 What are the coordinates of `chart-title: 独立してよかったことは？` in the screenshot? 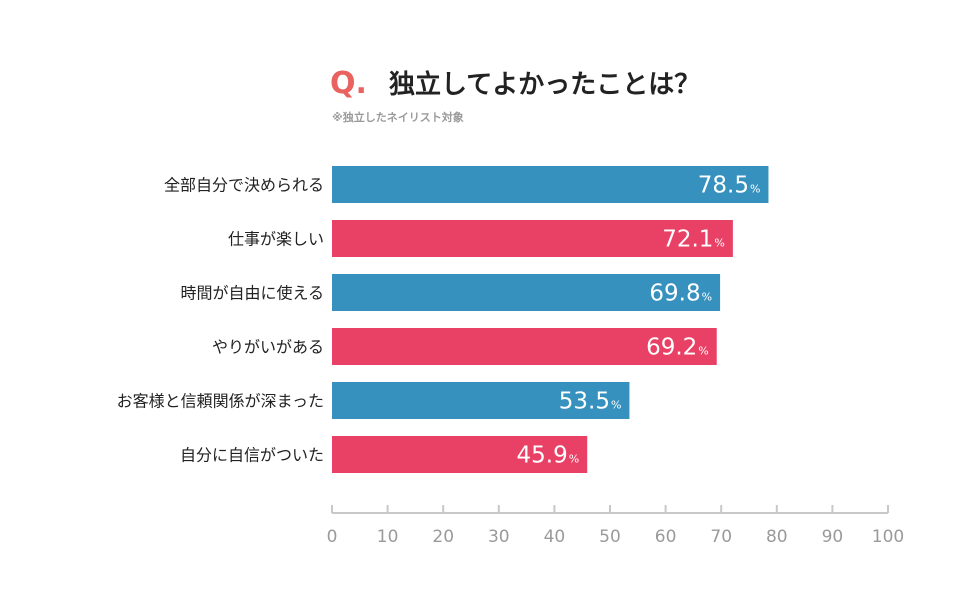 It's located at (544, 84).